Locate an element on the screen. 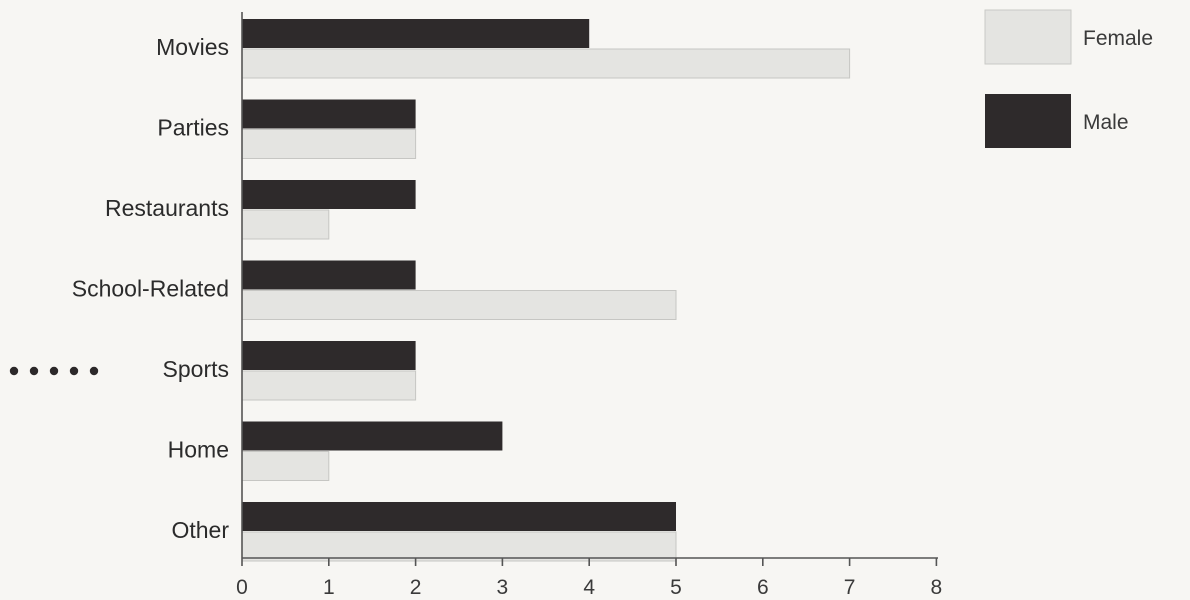 This screenshot has width=1190, height=600. x-tick-label-1: 1 is located at coordinates (329, 587).